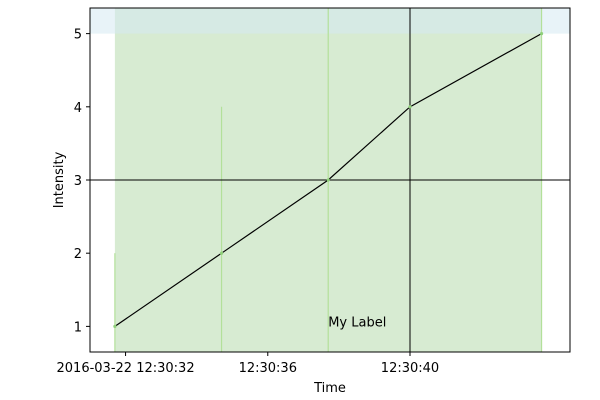  I want to click on annotations: My Label, so click(357, 322).